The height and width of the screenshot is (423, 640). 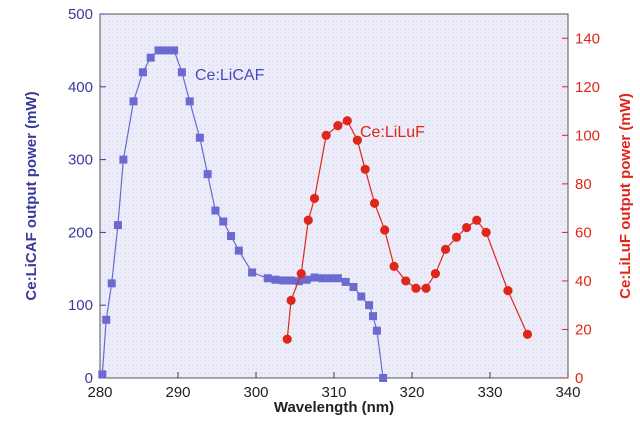 What do you see at coordinates (583, 232) in the screenshot?
I see `y-right-tick-label: 60` at bounding box center [583, 232].